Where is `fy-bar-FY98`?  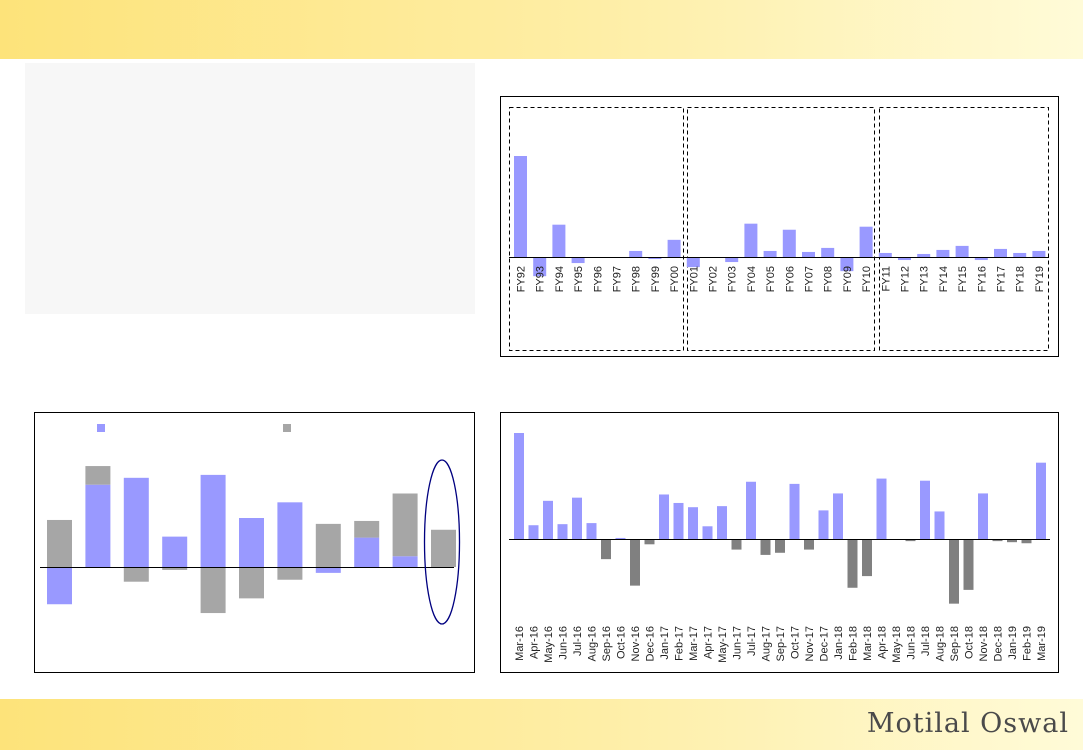 fy-bar-FY98 is located at coordinates (636, 253).